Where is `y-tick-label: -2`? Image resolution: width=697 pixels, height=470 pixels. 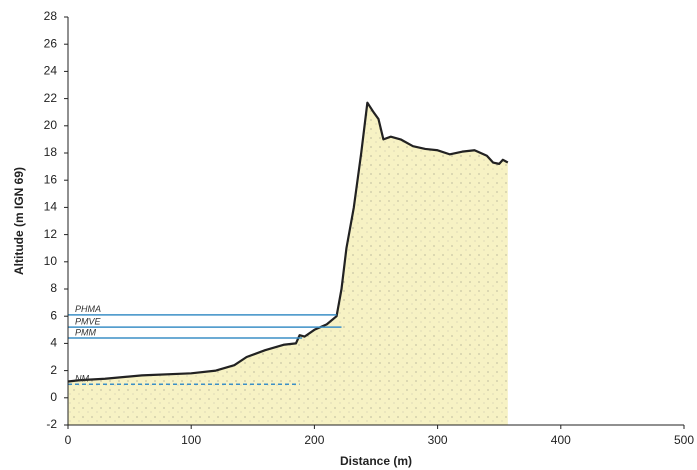
y-tick-label: -2 is located at coordinates (51, 424).